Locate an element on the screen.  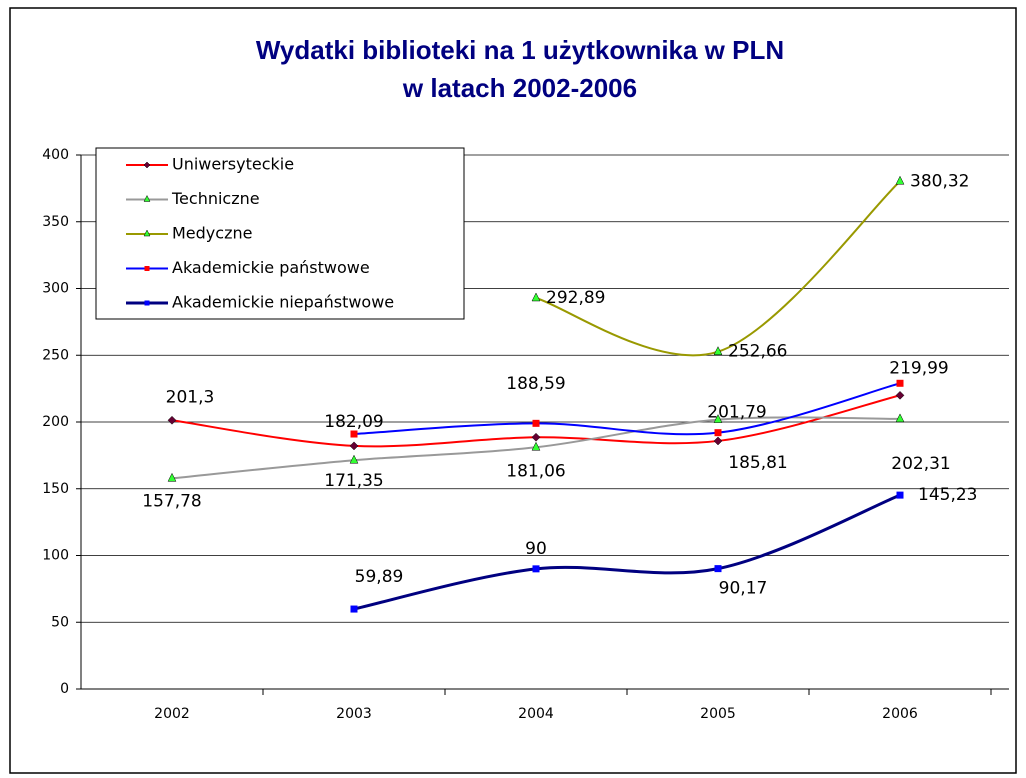
legend-label: Akademickie państwowe is located at coordinates (271, 267).